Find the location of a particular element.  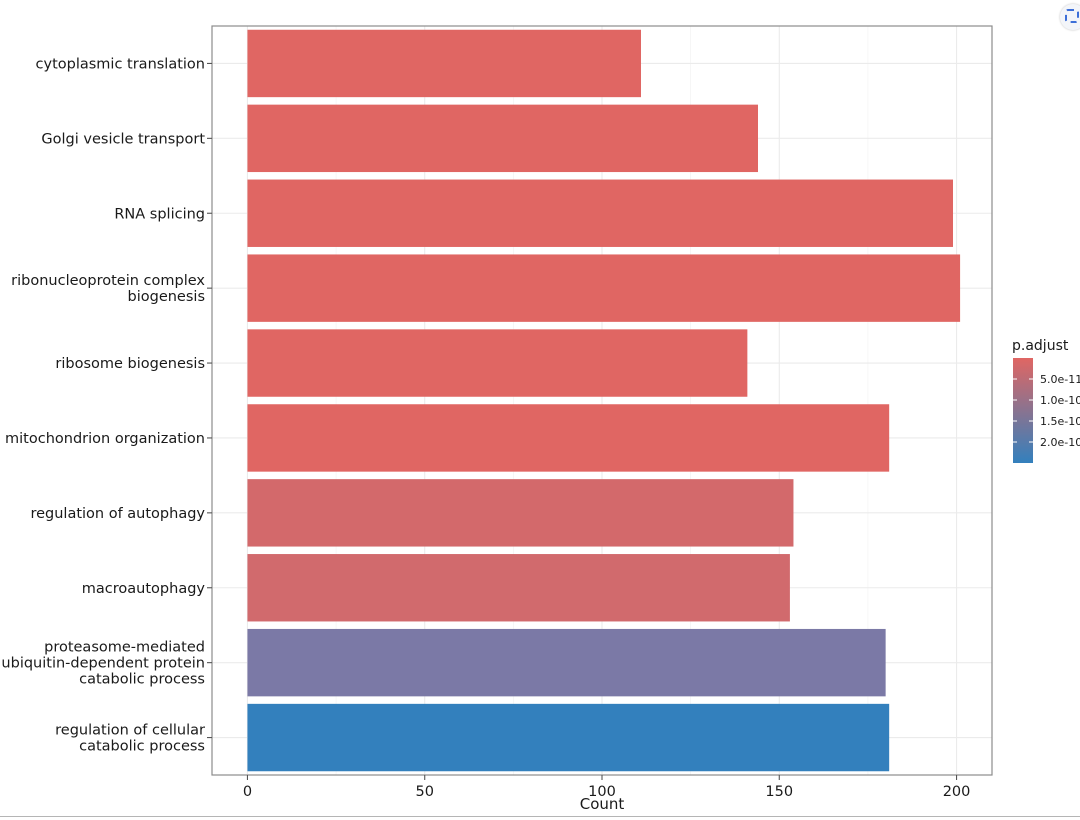

y-tick-label: cytoplasmic translation is located at coordinates (120, 64).